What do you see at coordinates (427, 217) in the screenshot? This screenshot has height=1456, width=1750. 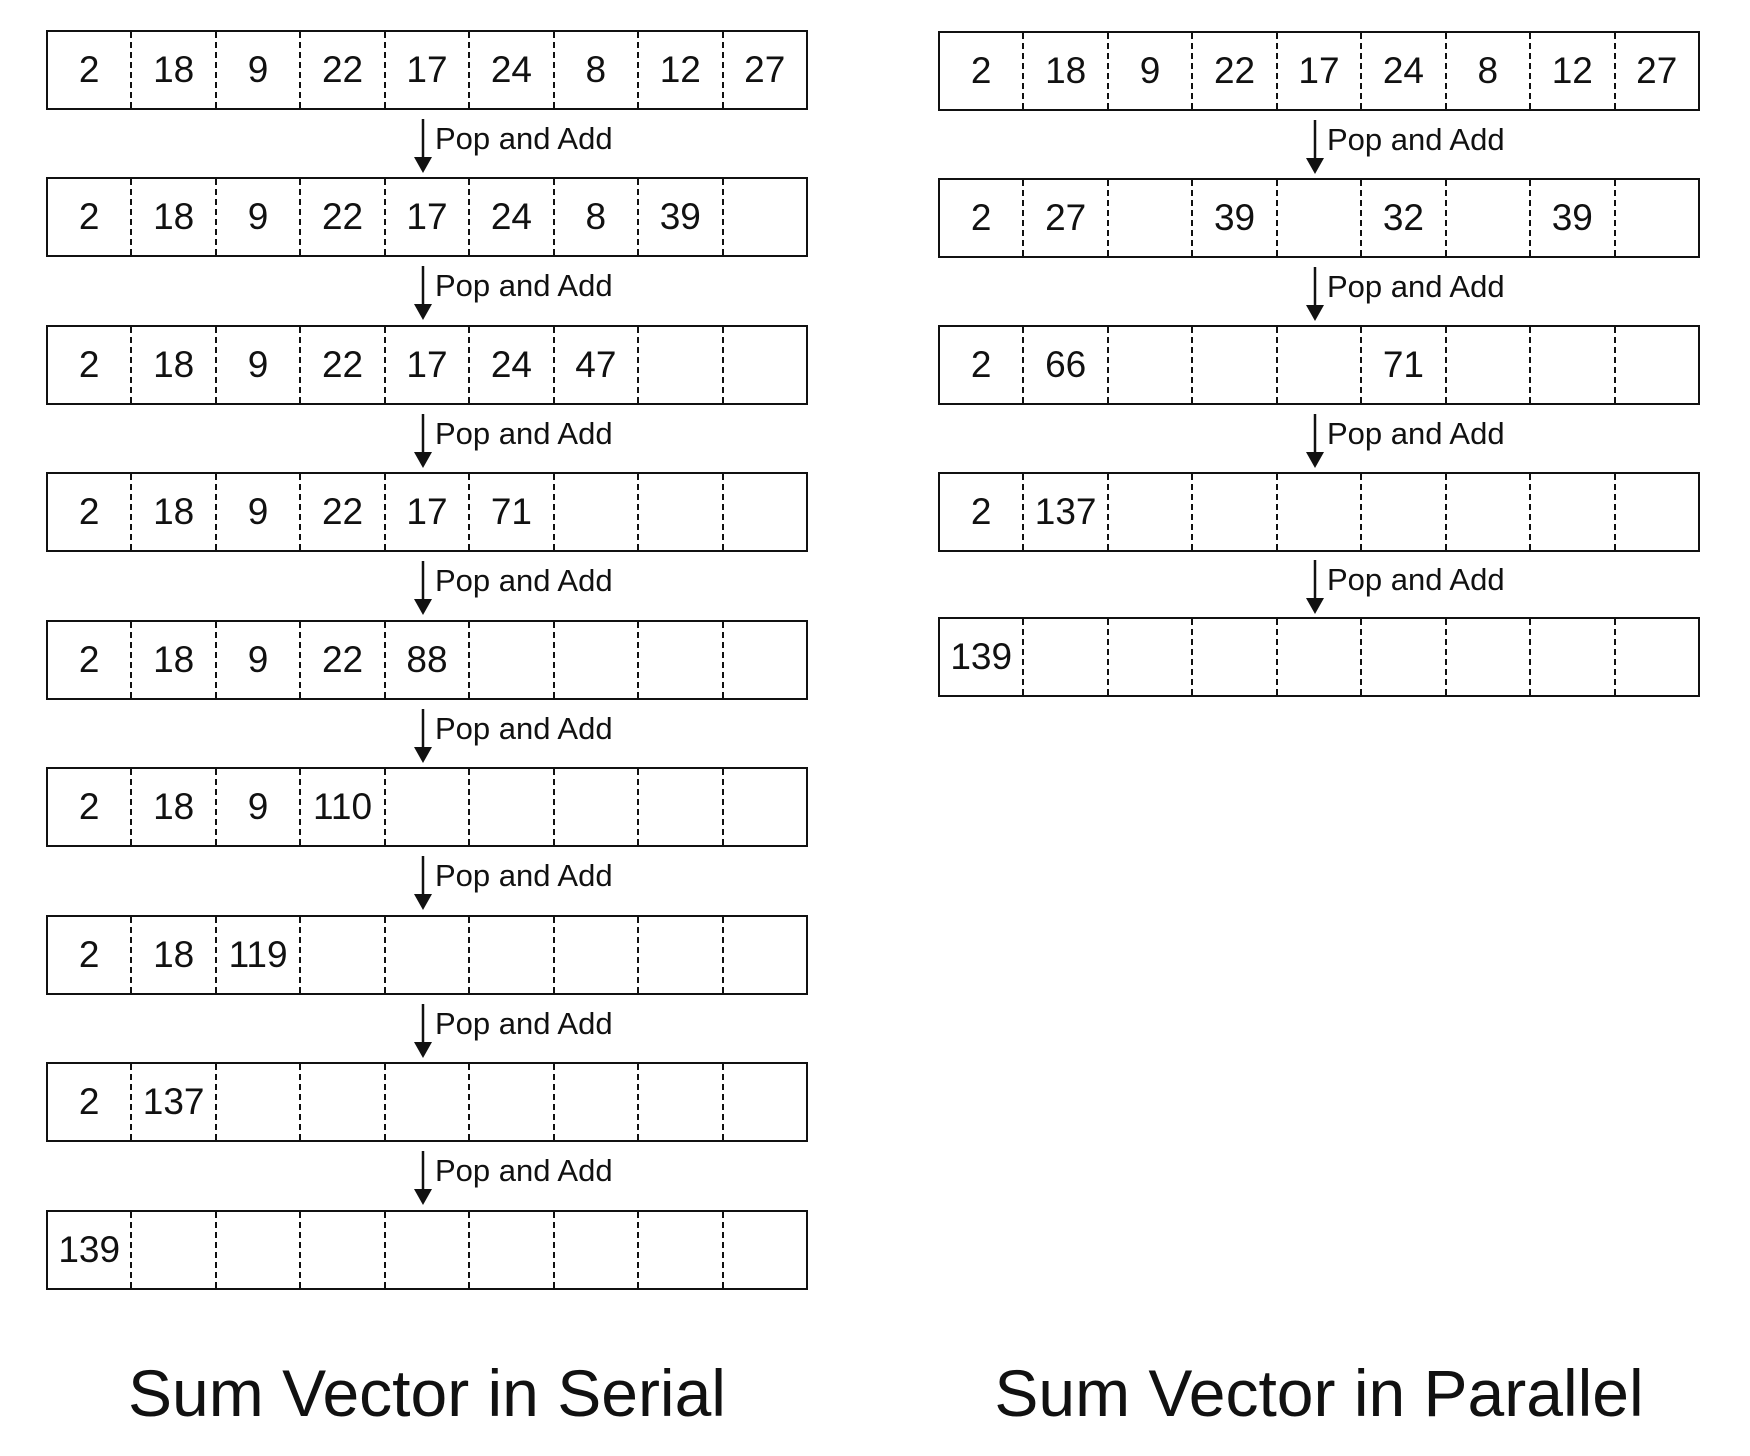 I see `serial-vector-row: 2 18 9 22 17 24 8 39` at bounding box center [427, 217].